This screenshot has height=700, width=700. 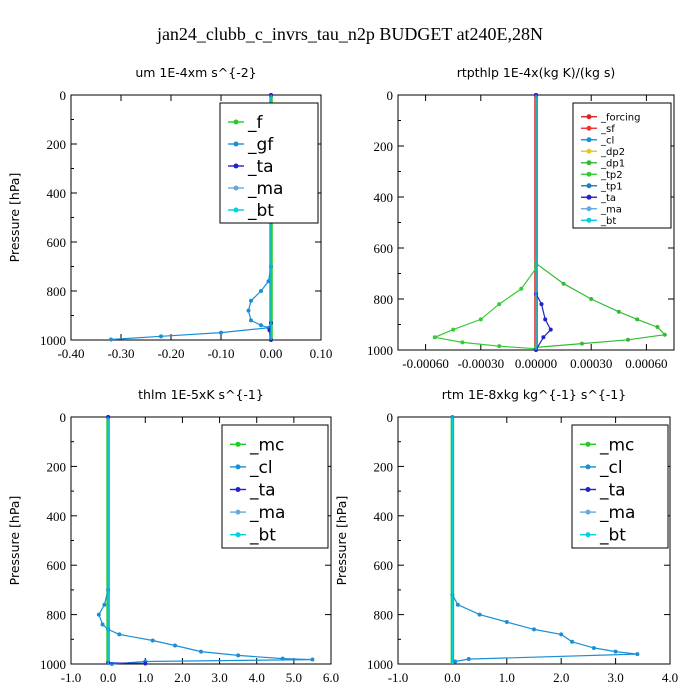 I want to click on panel-title: thlm 1E-5xK s^{-1}, so click(x=201, y=394).